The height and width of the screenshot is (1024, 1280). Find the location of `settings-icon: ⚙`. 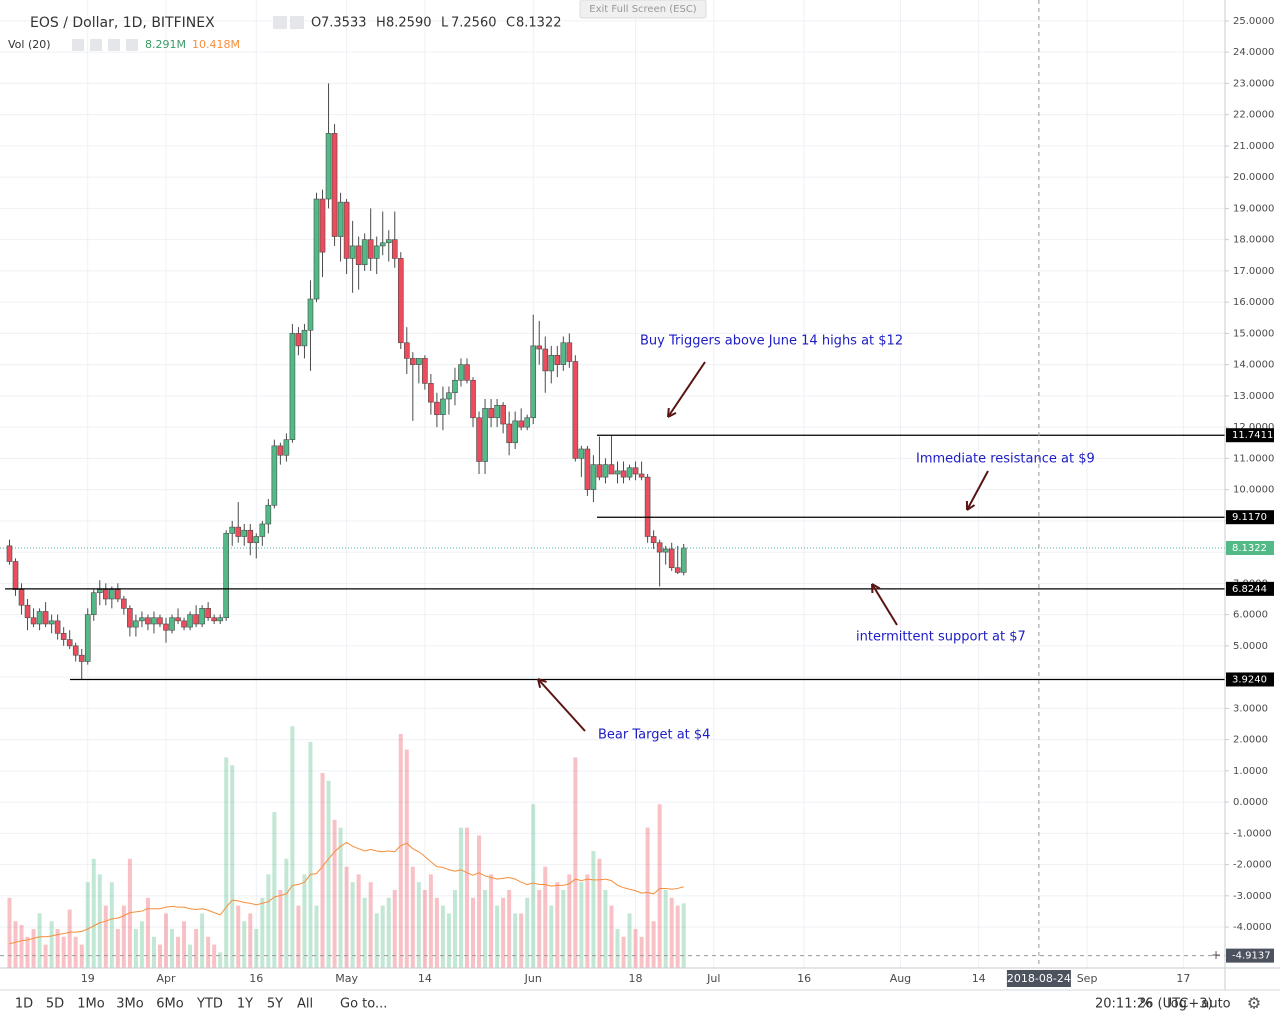

settings-icon: ⚙ is located at coordinates (1254, 1003).